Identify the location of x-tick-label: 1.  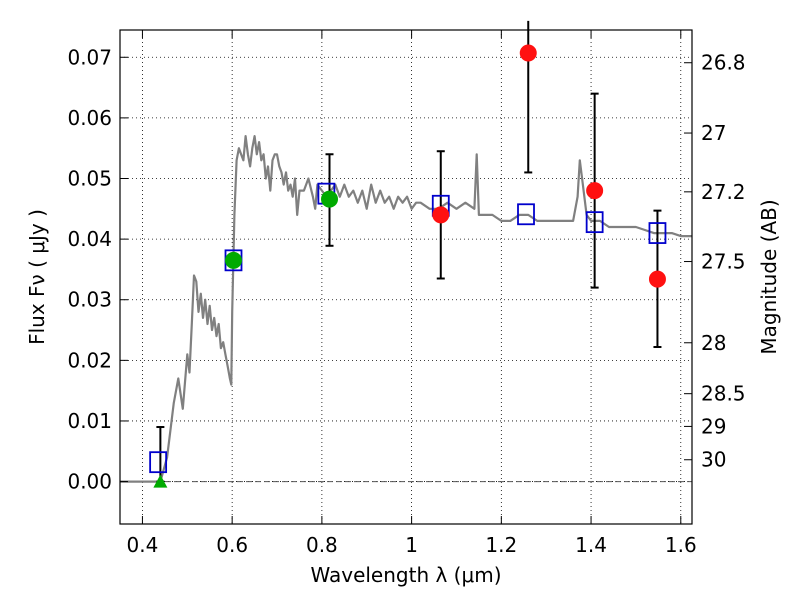
(411, 545).